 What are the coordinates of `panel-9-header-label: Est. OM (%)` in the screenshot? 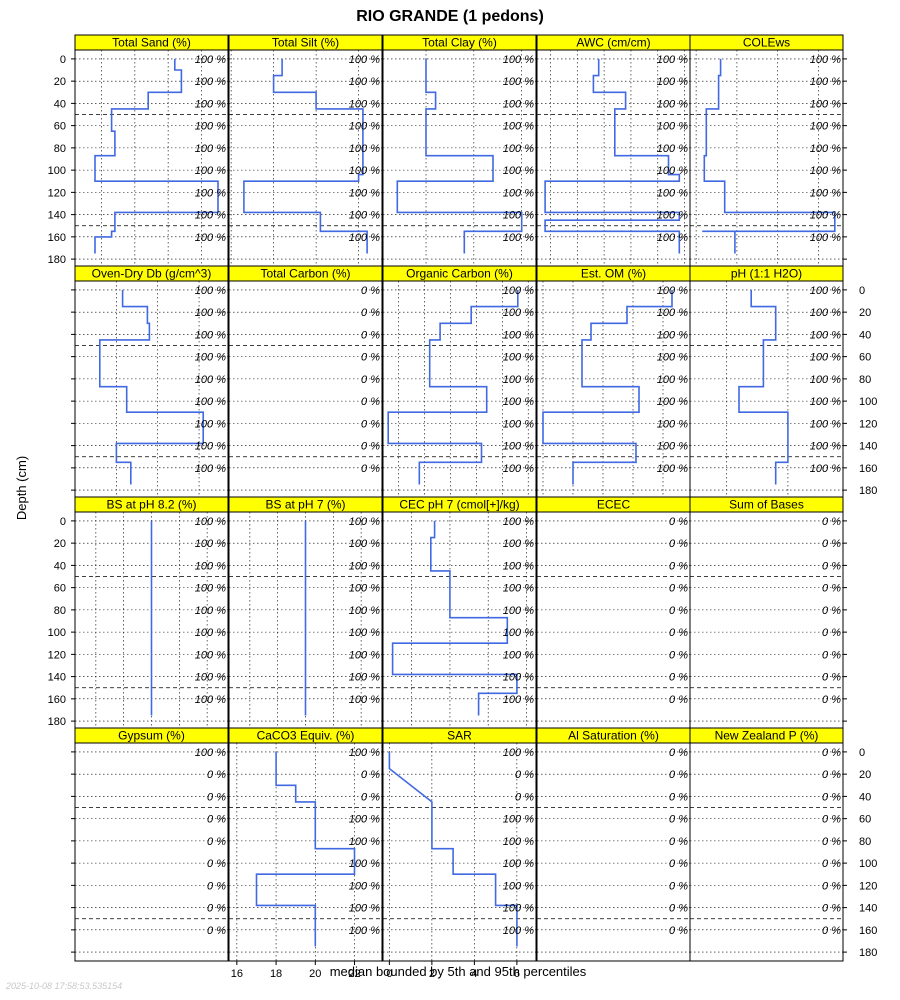 It's located at (613, 274).